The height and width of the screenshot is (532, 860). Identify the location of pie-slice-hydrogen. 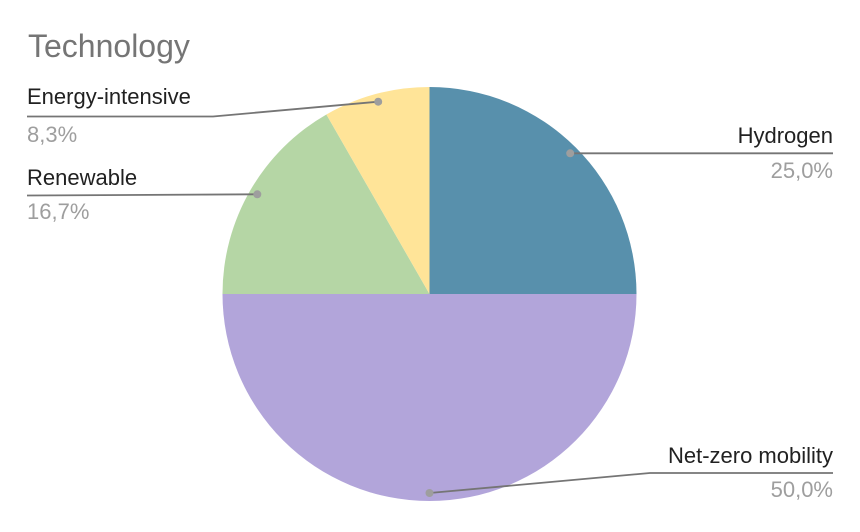
(533, 190).